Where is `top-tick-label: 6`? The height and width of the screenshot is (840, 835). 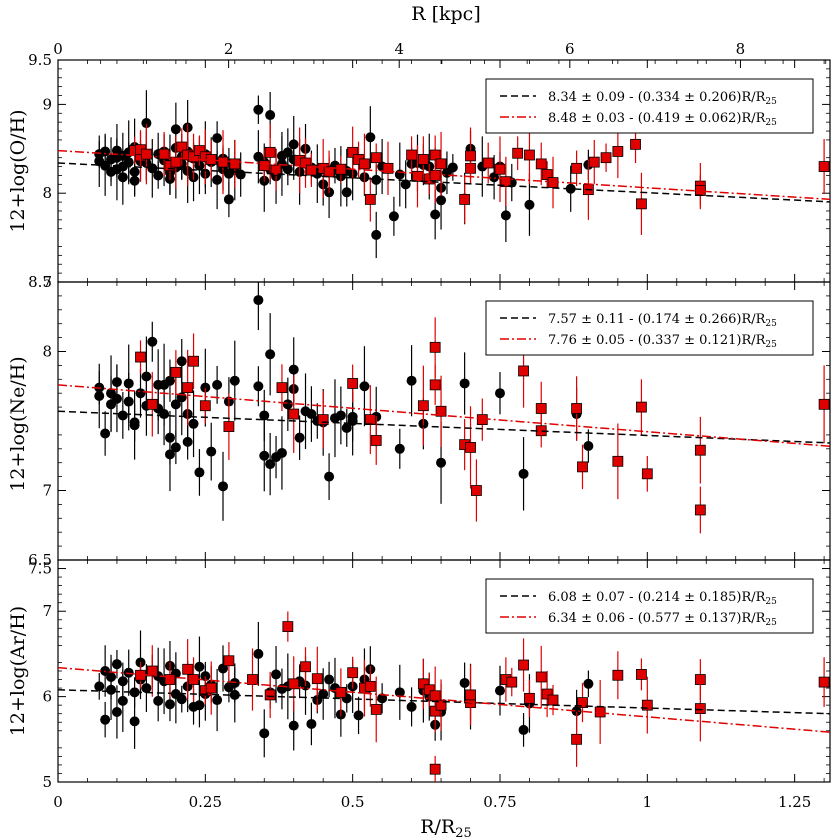
top-tick-label: 6 is located at coordinates (570, 49).